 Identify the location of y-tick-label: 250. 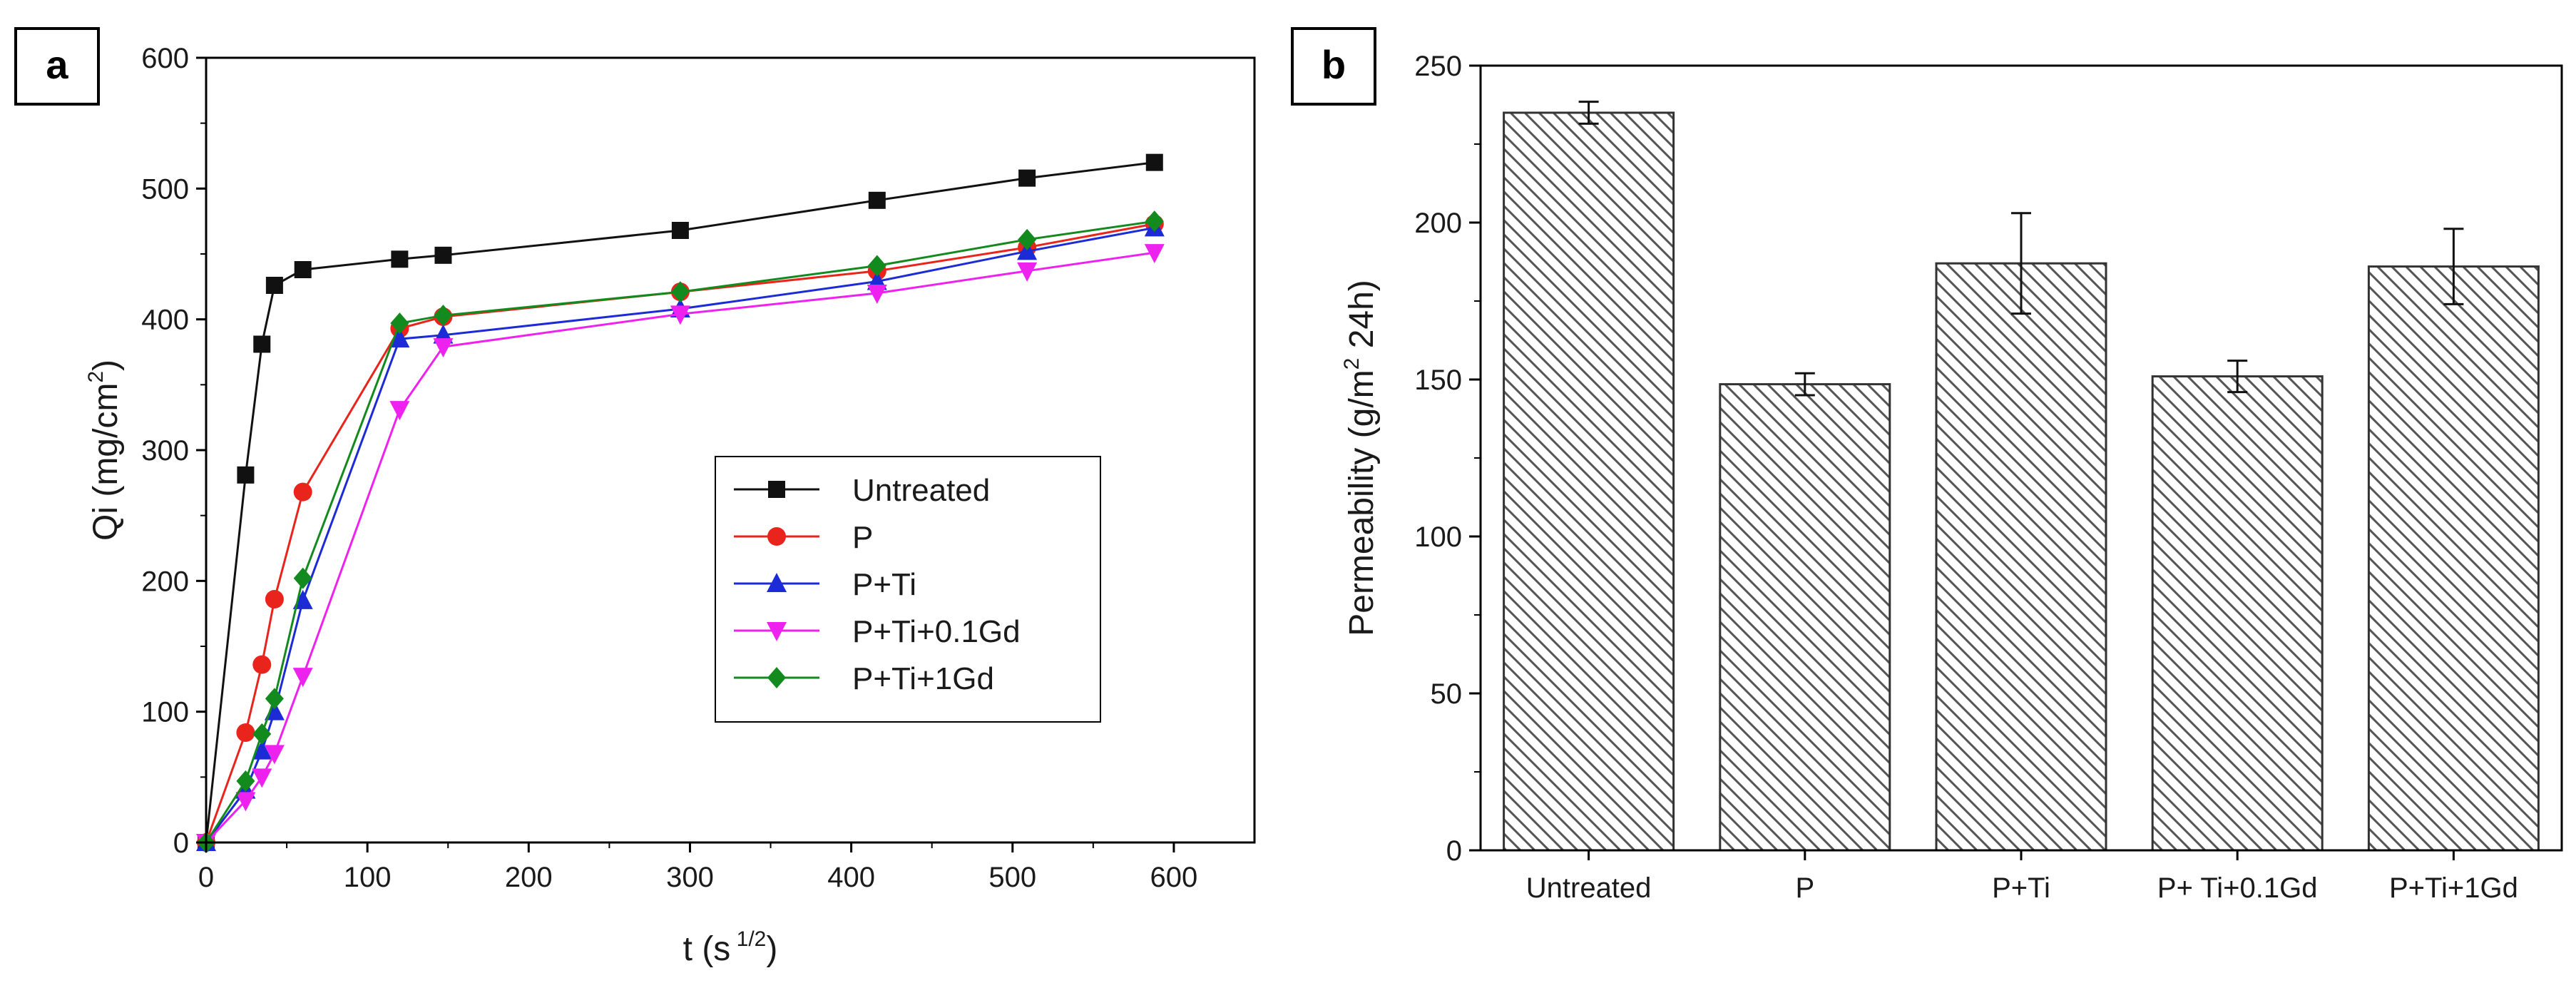
(1438, 66).